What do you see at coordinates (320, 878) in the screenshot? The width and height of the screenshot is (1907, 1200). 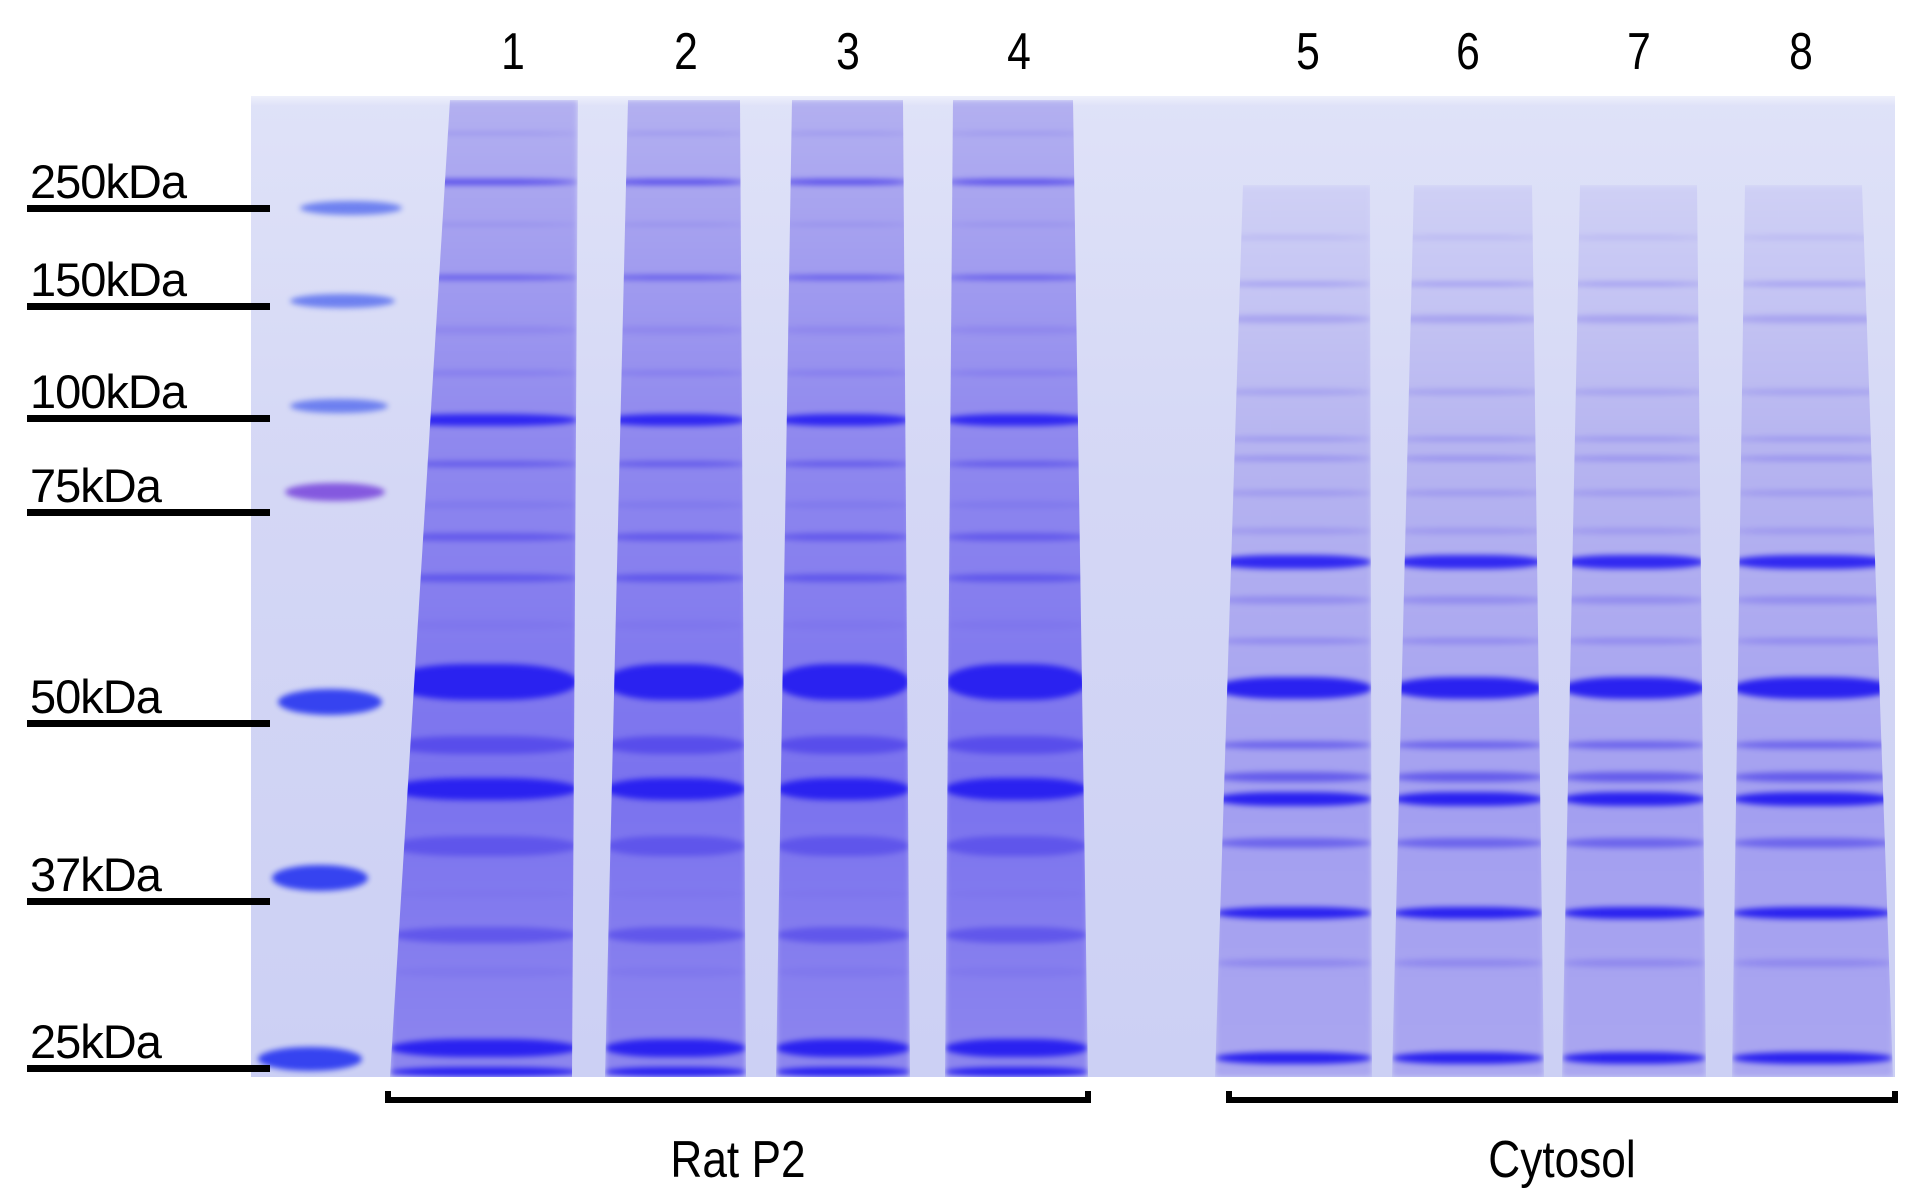 I see `marker-band-37kDa` at bounding box center [320, 878].